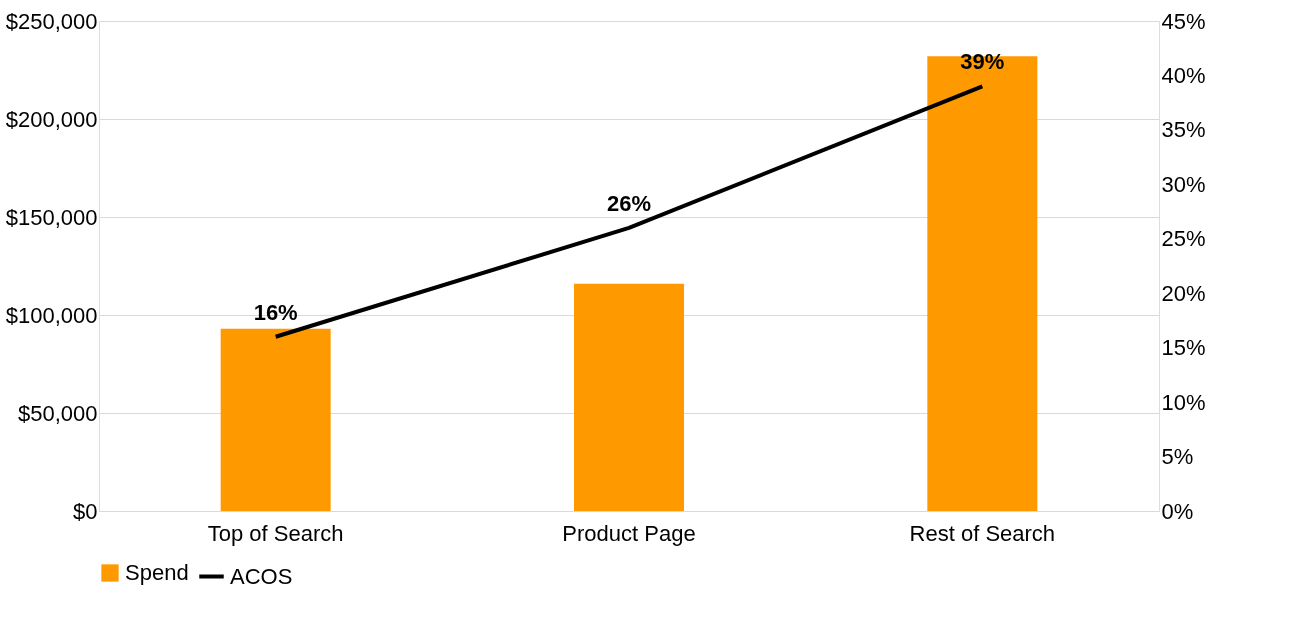 This screenshot has width=1314, height=624. What do you see at coordinates (275, 533) in the screenshot?
I see `x-tick-label: Top of Search` at bounding box center [275, 533].